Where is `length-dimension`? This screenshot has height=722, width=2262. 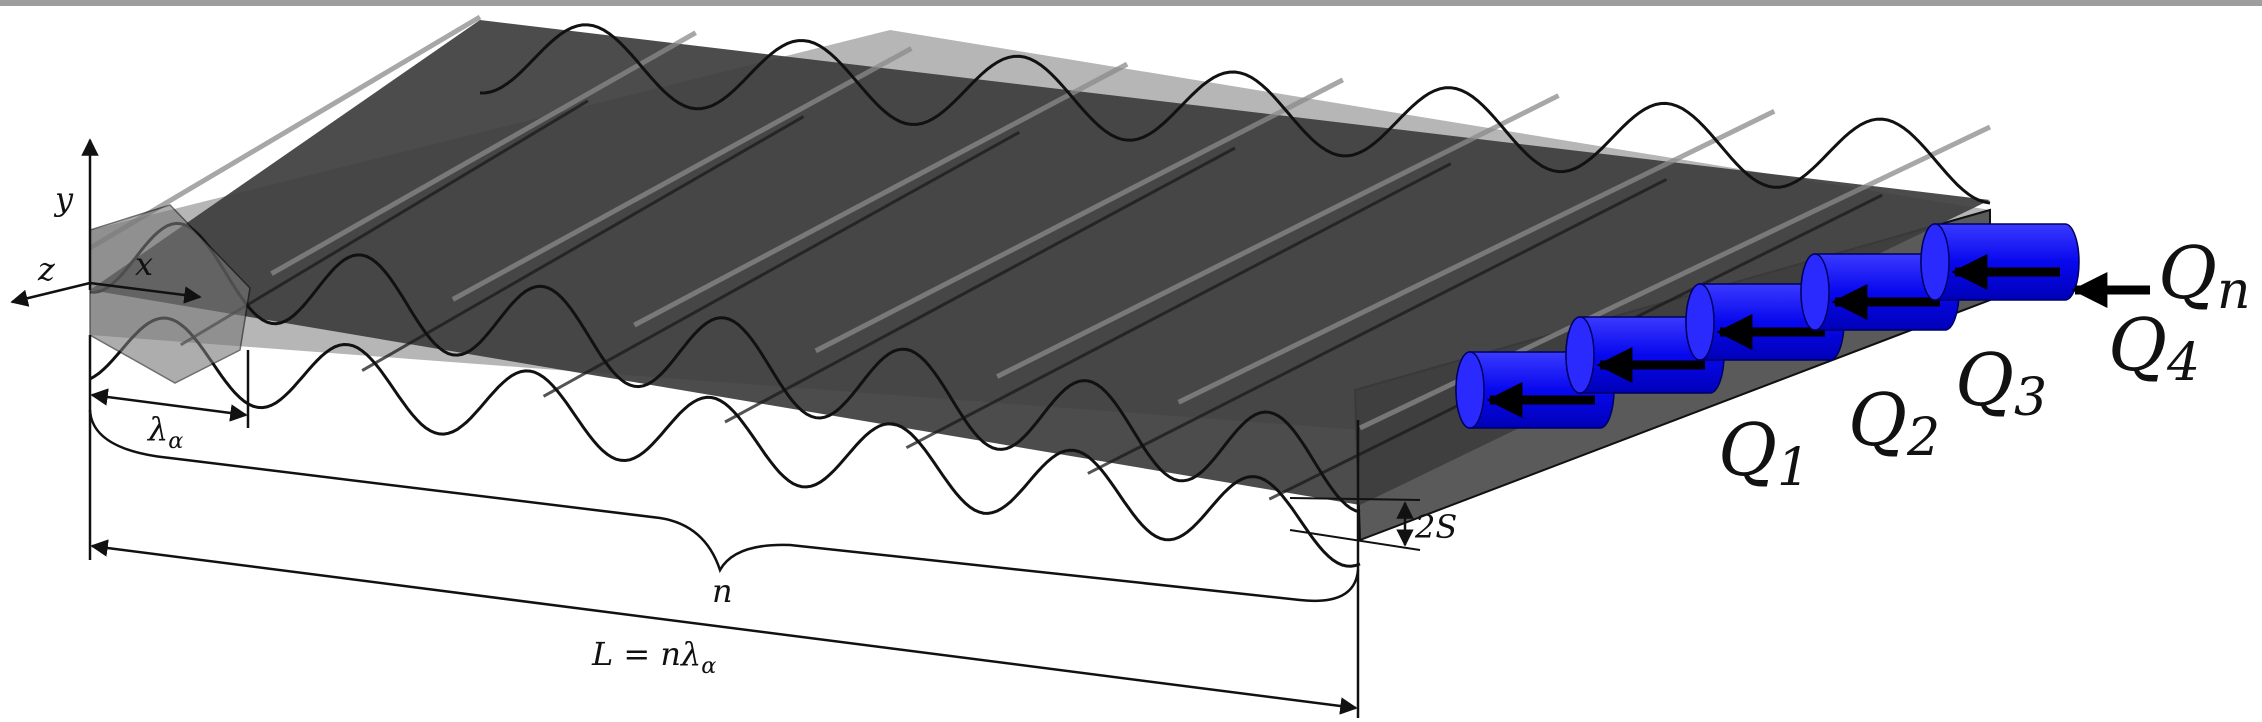 length-dimension is located at coordinates (724, 627).